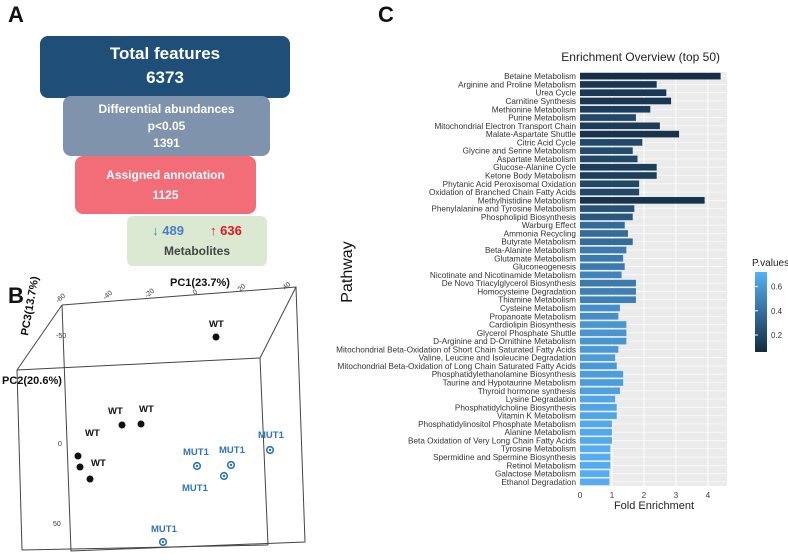 Image resolution: width=788 pixels, height=560 pixels. What do you see at coordinates (542, 118) in the screenshot?
I see `category-label: Purine Metabolism` at bounding box center [542, 118].